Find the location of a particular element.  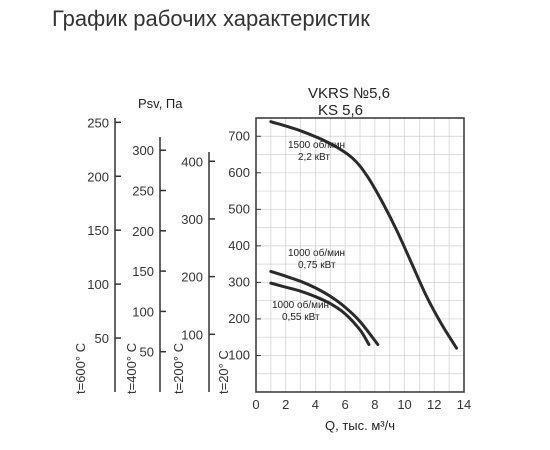

x-tick-label: 4 is located at coordinates (315, 404).